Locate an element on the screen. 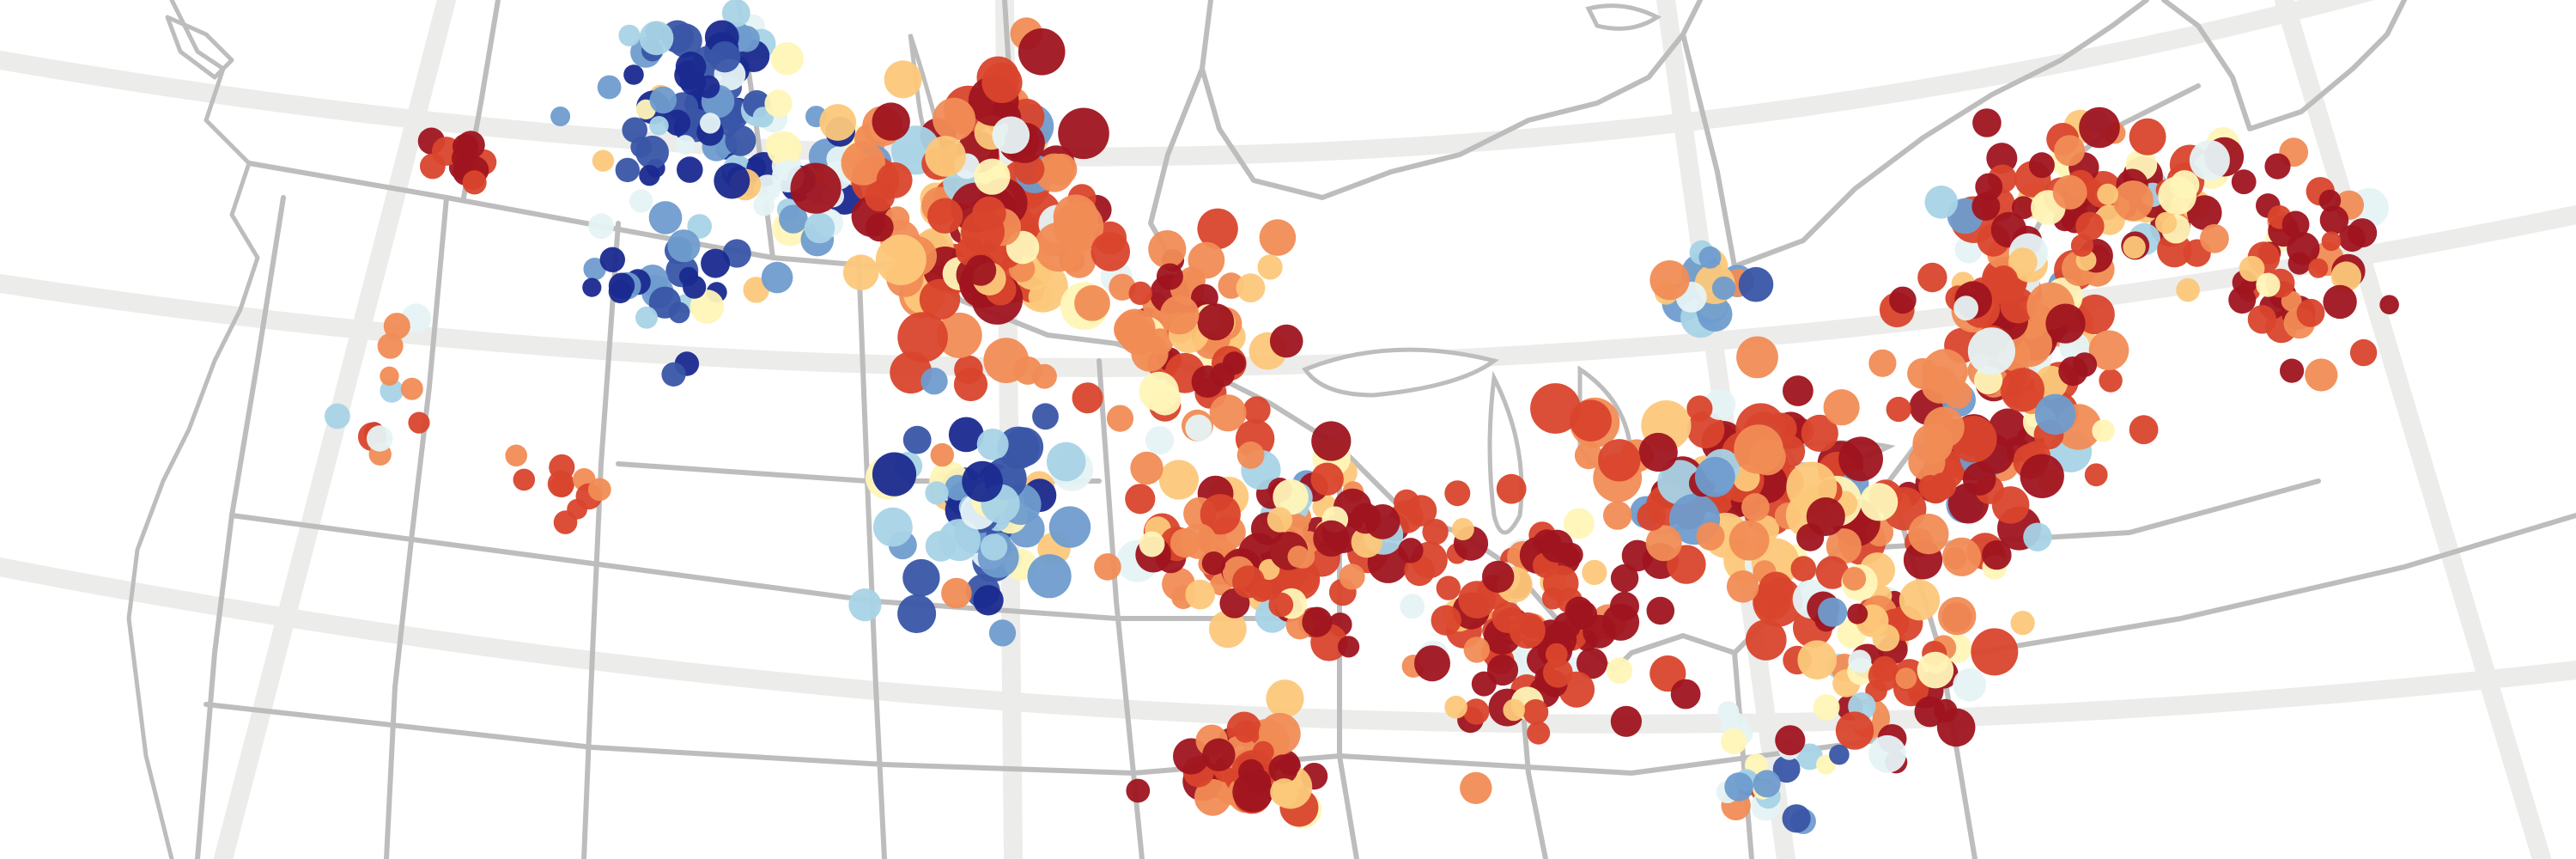 The image size is (2576, 859). pacific-coastline is located at coordinates (193, 430).